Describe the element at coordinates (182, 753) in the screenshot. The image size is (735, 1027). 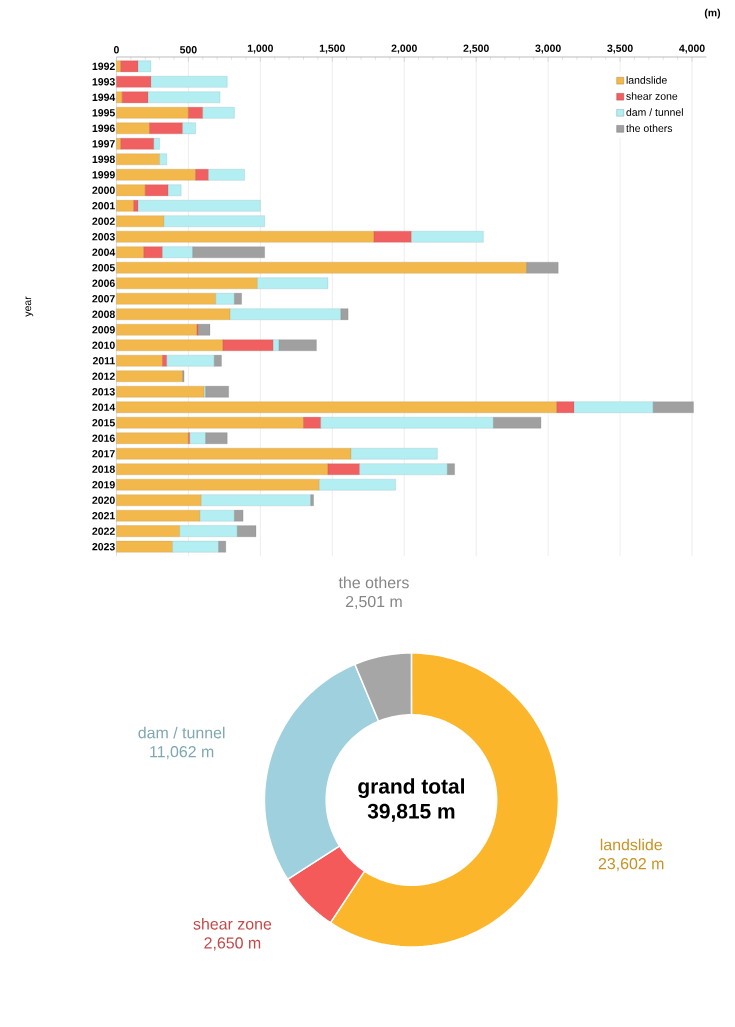
I see `data-label: 11,062 m` at that location.